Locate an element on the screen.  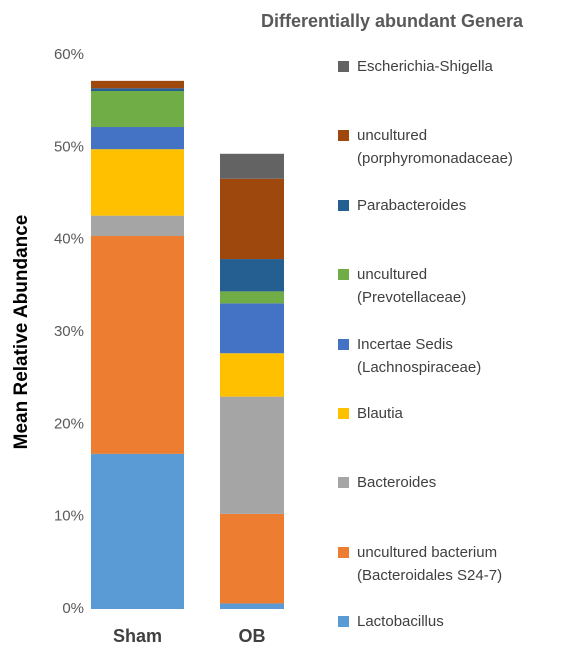
y-tick-label: 10% is located at coordinates (69, 516).